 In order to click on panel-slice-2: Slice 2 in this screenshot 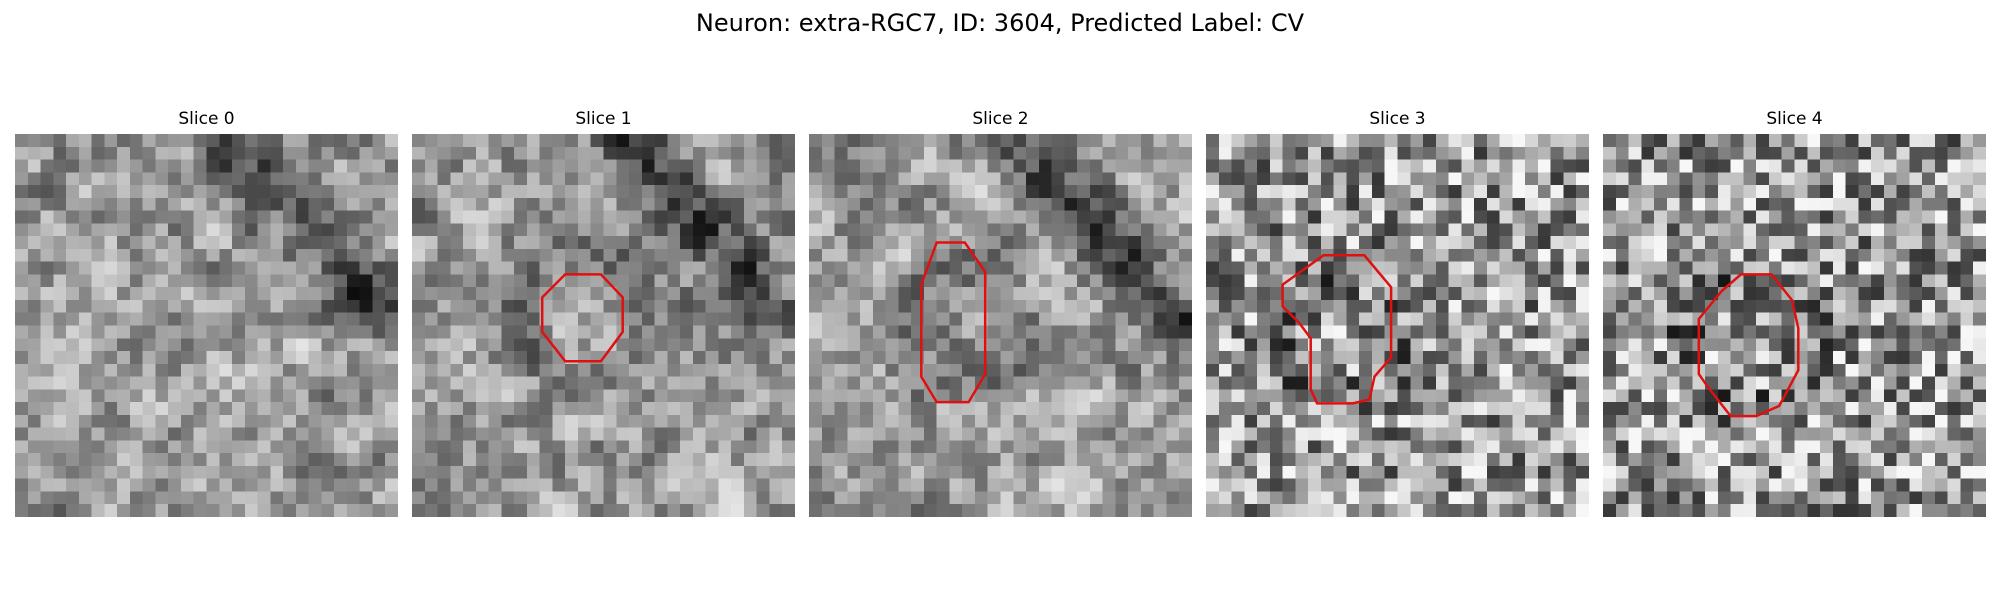, I will do `click(1000, 312)`.